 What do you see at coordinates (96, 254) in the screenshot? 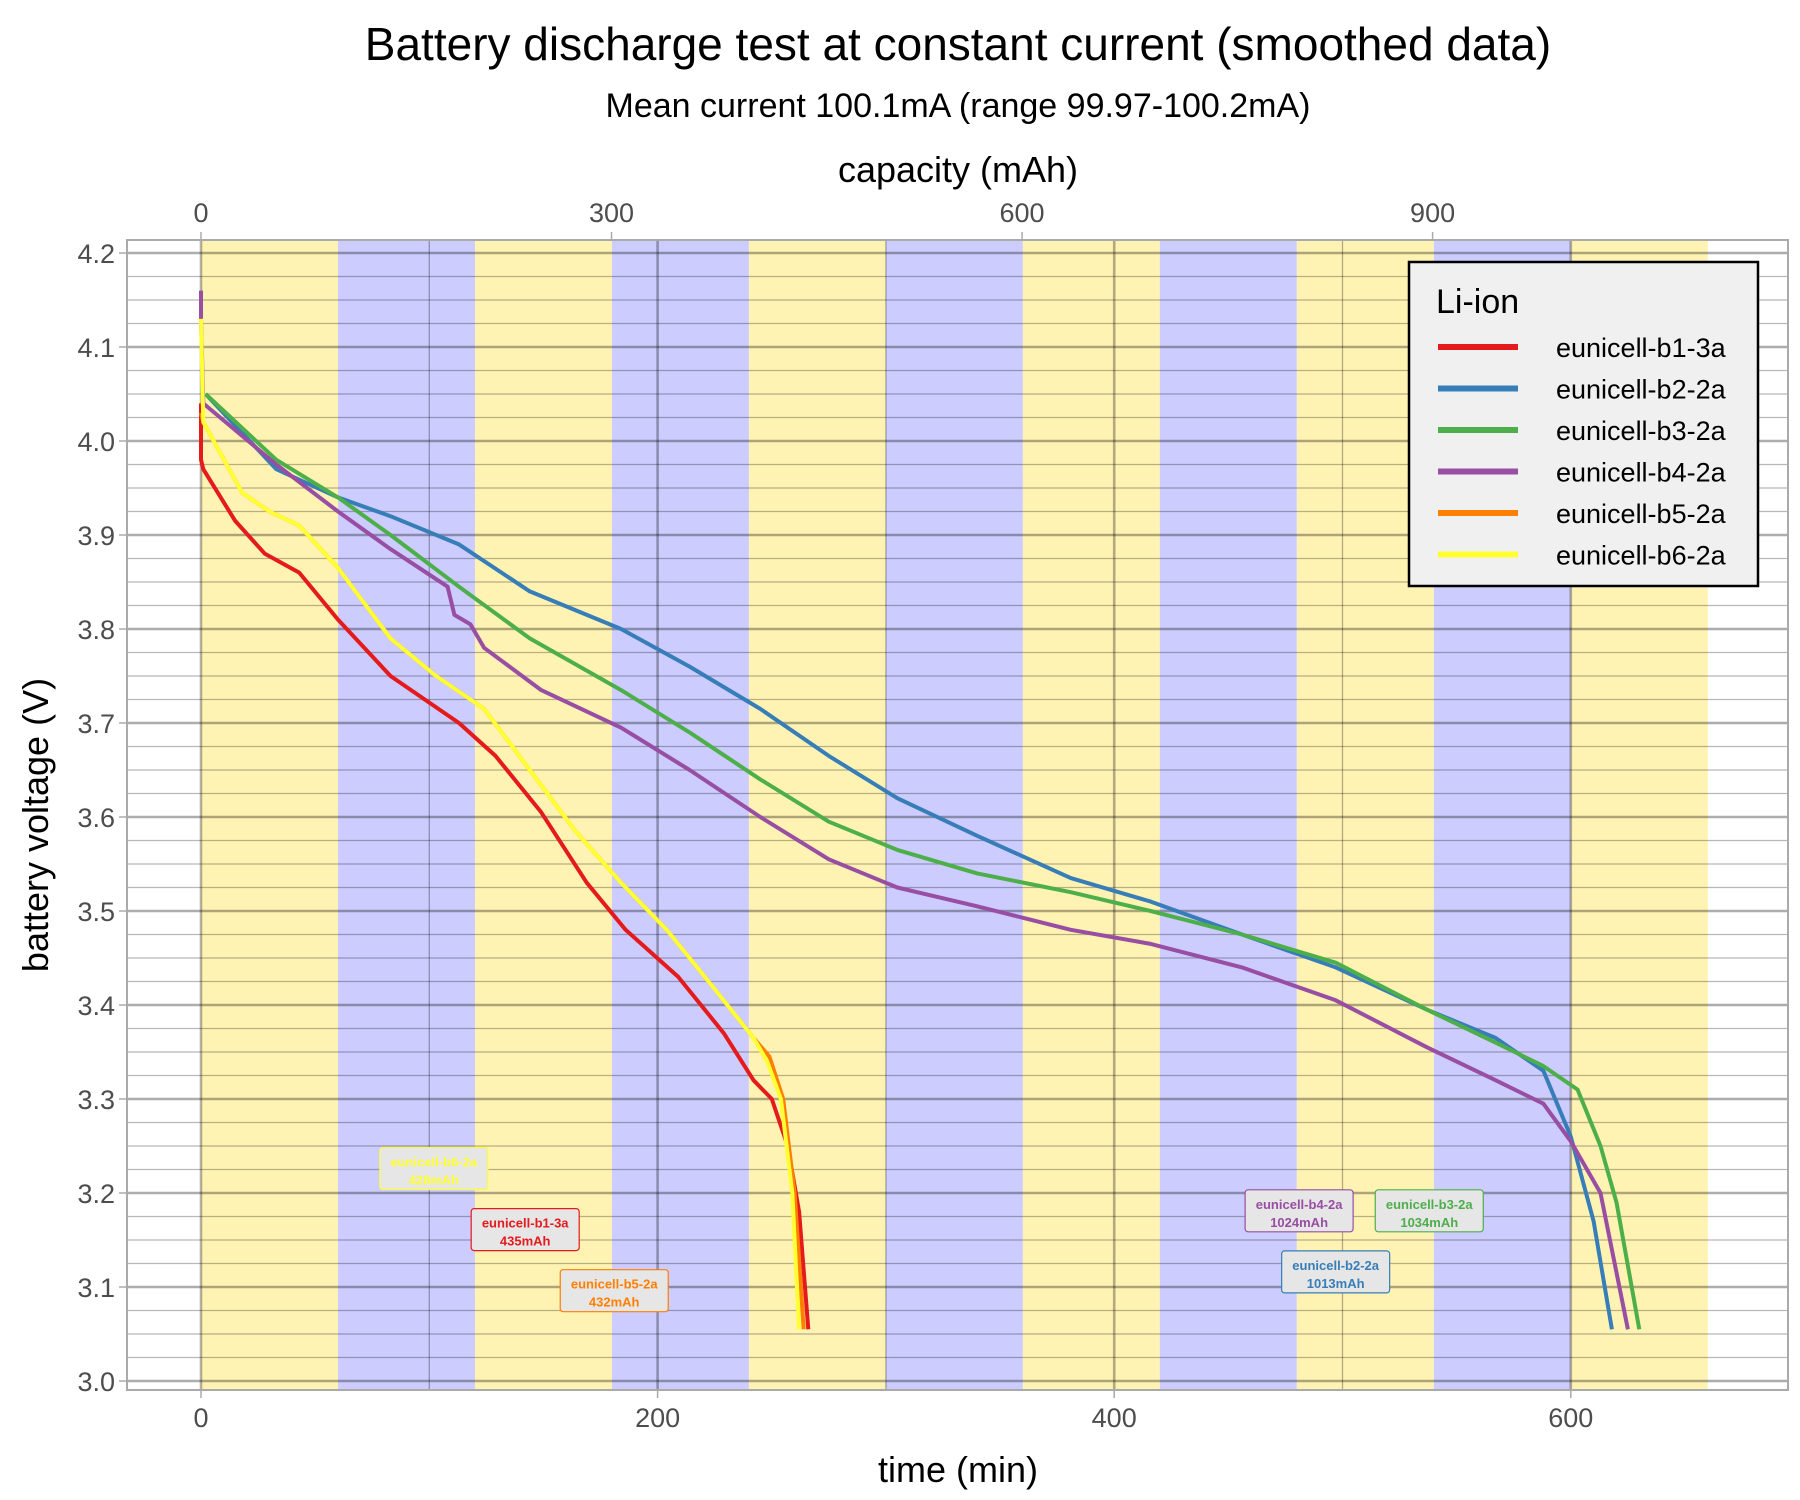
I see `y-tick-label: 4.2` at bounding box center [96, 254].